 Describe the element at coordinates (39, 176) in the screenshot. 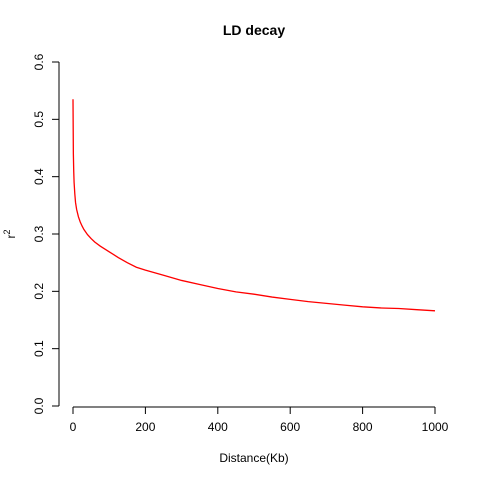

I see `y-tick-label: 0.4` at that location.